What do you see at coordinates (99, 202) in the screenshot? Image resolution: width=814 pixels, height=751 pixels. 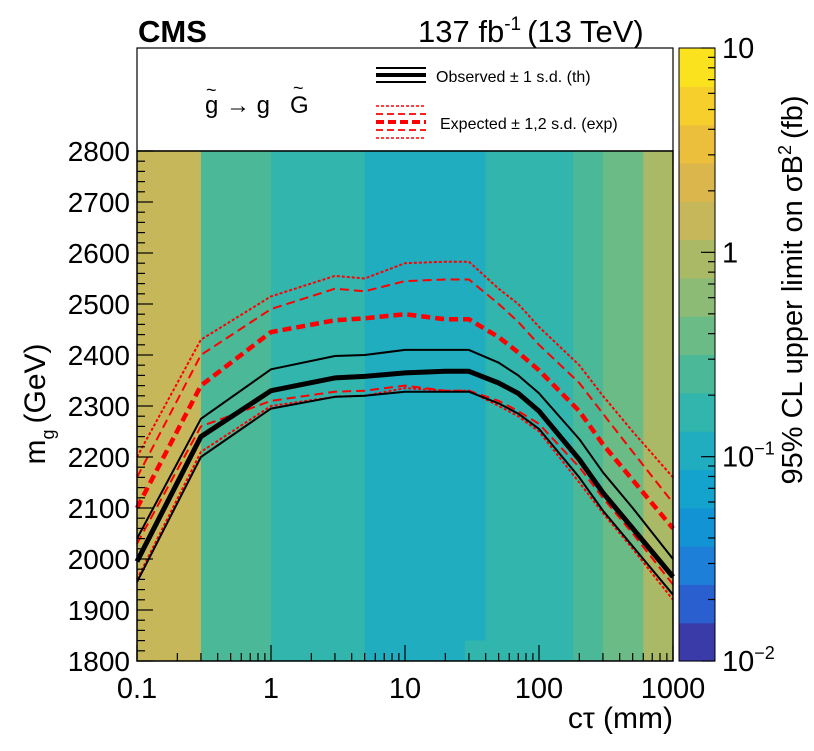 I see `y-tick-label: 2700` at bounding box center [99, 202].